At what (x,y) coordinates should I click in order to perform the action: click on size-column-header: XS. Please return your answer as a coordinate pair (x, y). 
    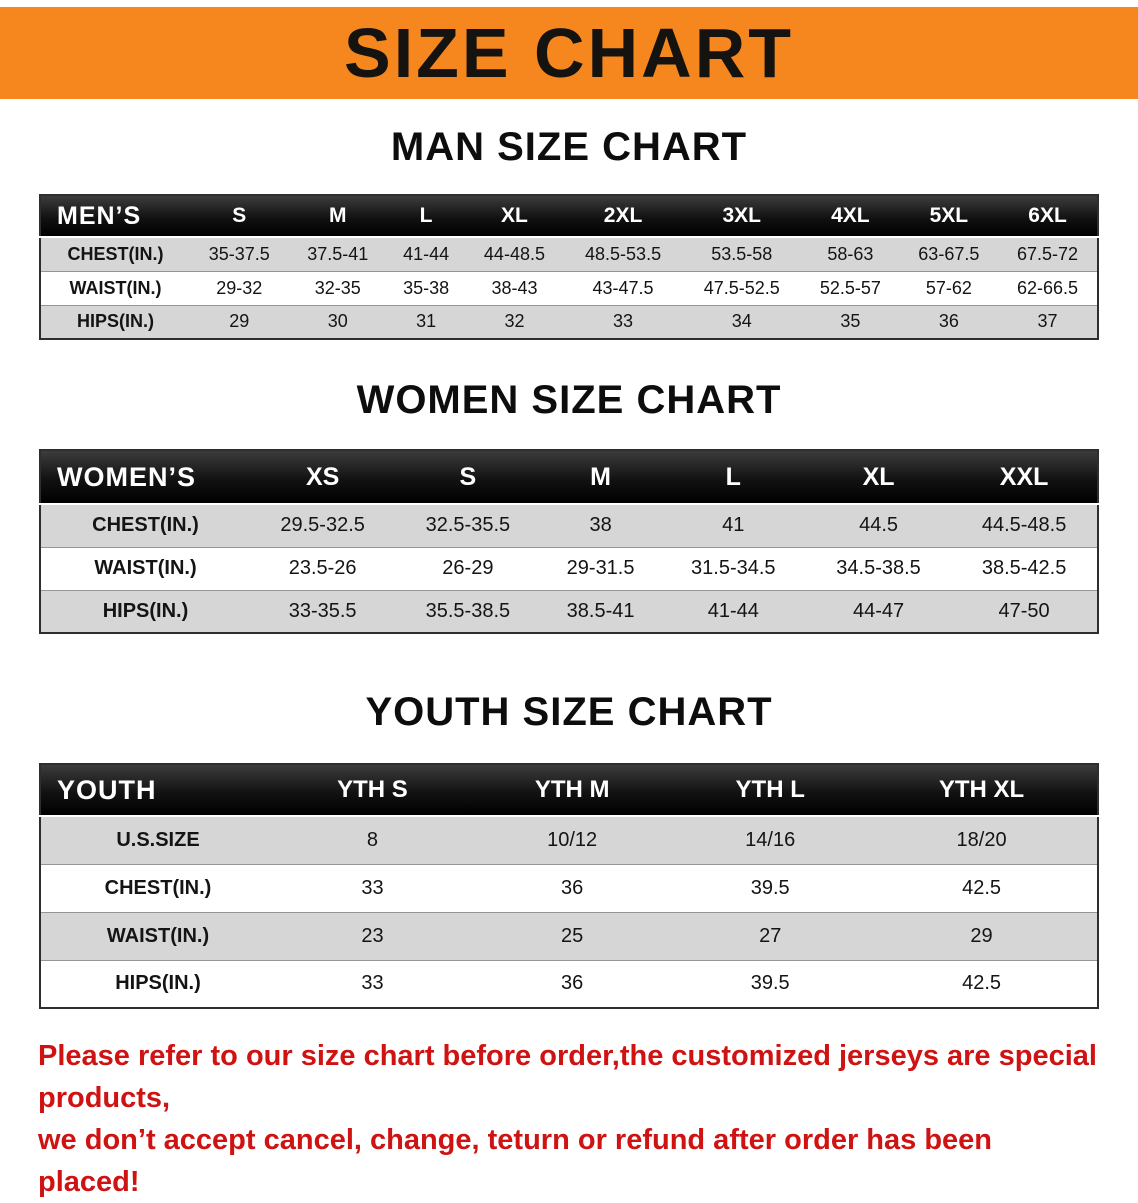
    Looking at the image, I should click on (323, 477).